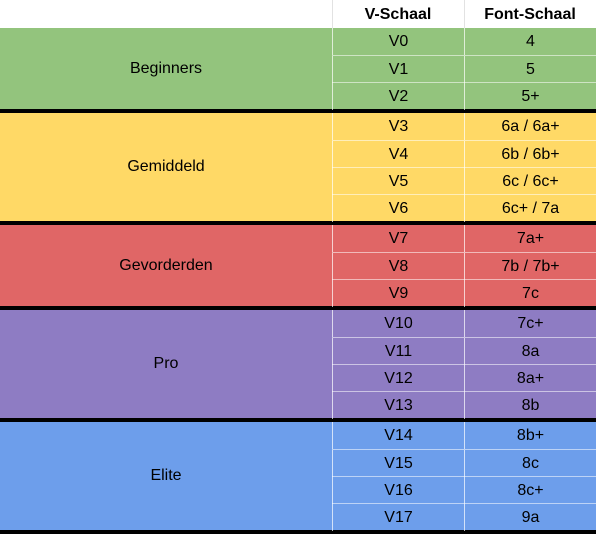 The width and height of the screenshot is (596, 534). I want to click on group-name: Gemiddeld, so click(166, 166).